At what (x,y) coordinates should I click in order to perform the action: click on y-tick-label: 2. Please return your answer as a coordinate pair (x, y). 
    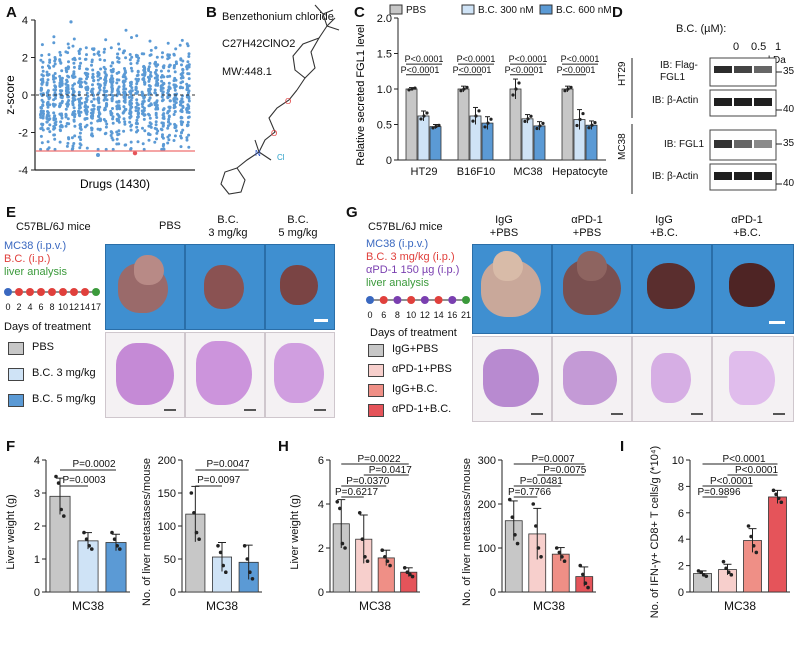
    Looking at the image, I should click on (25, 59).